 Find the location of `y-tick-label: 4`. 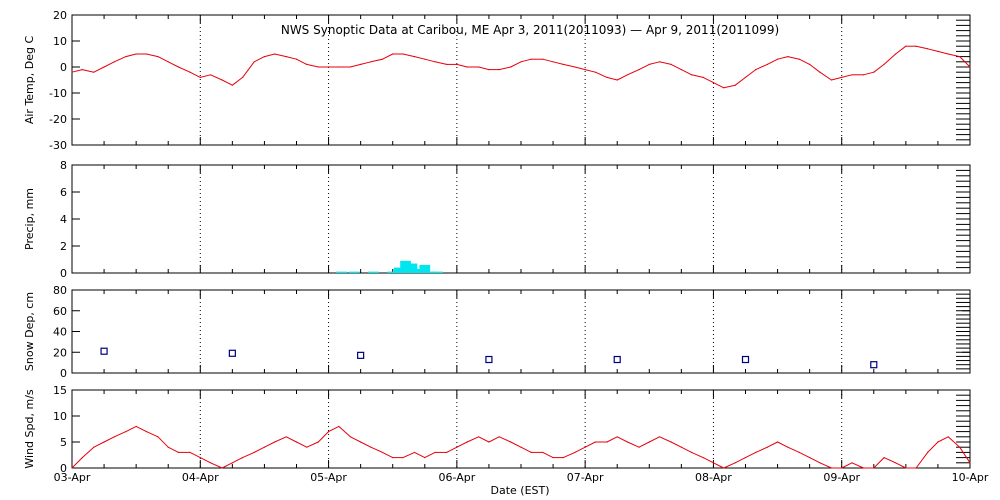

y-tick-label: 4 is located at coordinates (63, 219).